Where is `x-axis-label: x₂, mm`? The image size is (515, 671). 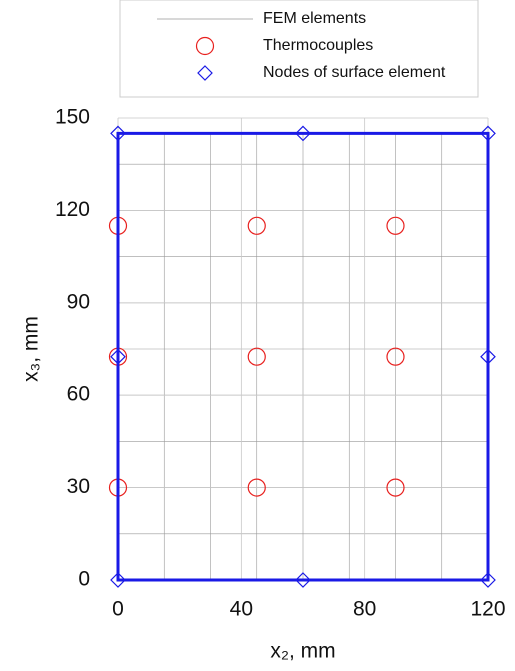 x-axis-label: x₂, mm is located at coordinates (302, 651).